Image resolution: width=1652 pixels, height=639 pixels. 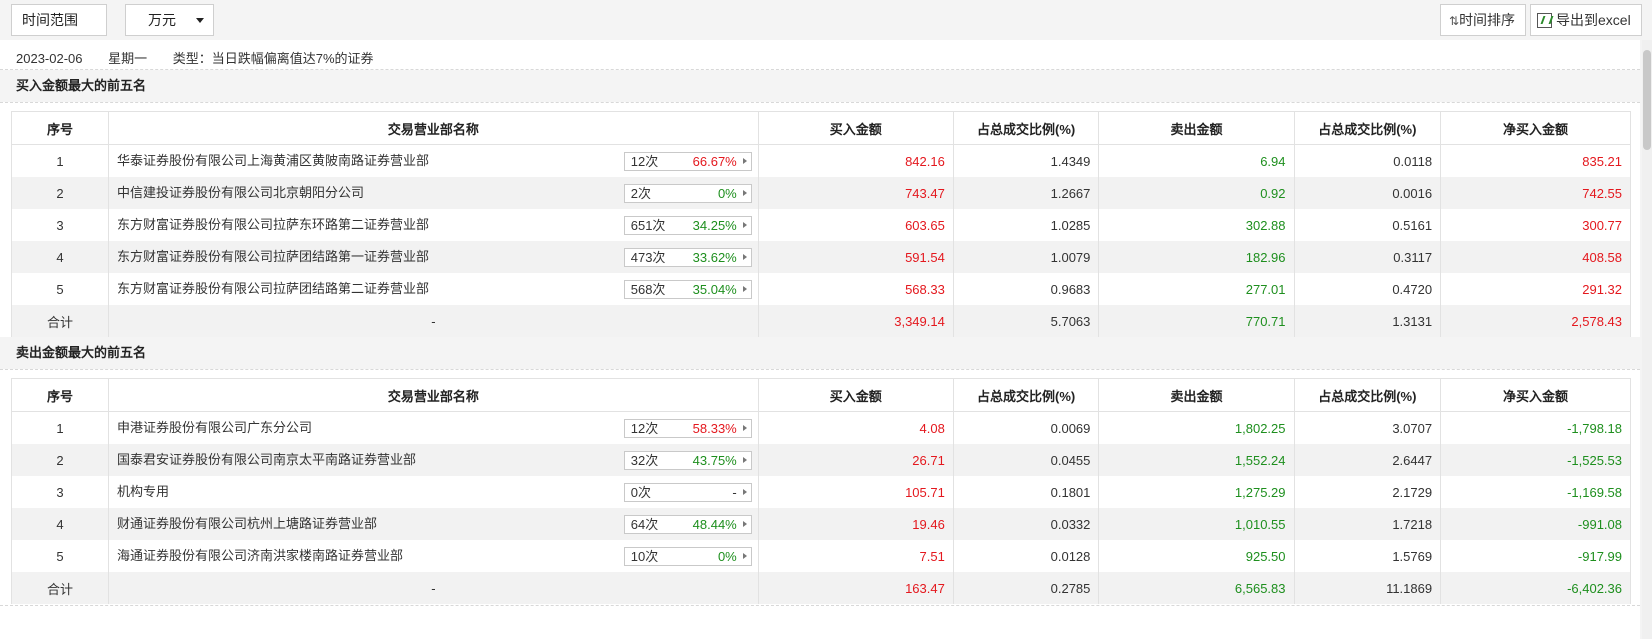 What do you see at coordinates (1454, 21) in the screenshot?
I see `sort-arrows-icon: ⇅` at bounding box center [1454, 21].